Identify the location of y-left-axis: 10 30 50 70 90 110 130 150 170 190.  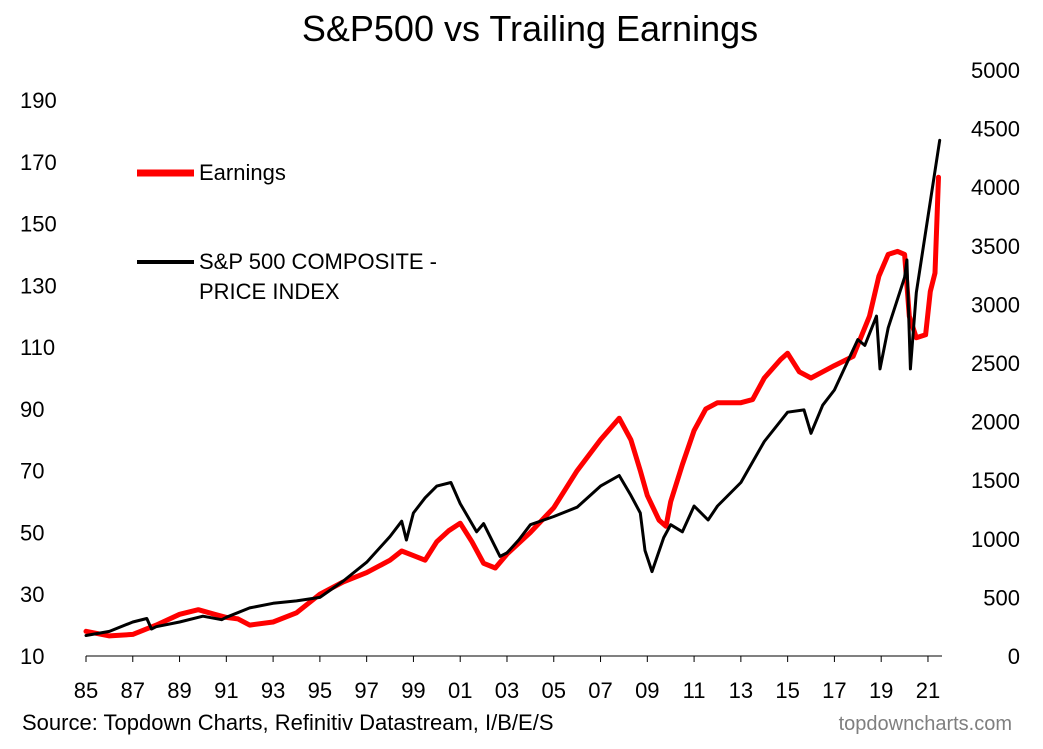
(38, 378).